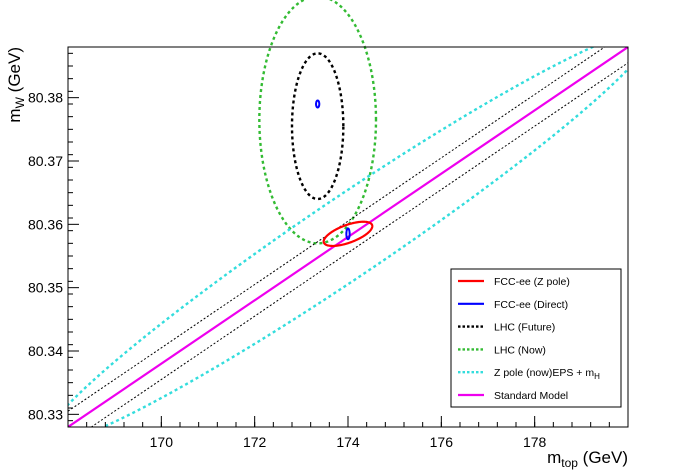 This screenshot has width=698, height=475. Describe the element at coordinates (255, 442) in the screenshot. I see `x-tick-label: 172` at that location.